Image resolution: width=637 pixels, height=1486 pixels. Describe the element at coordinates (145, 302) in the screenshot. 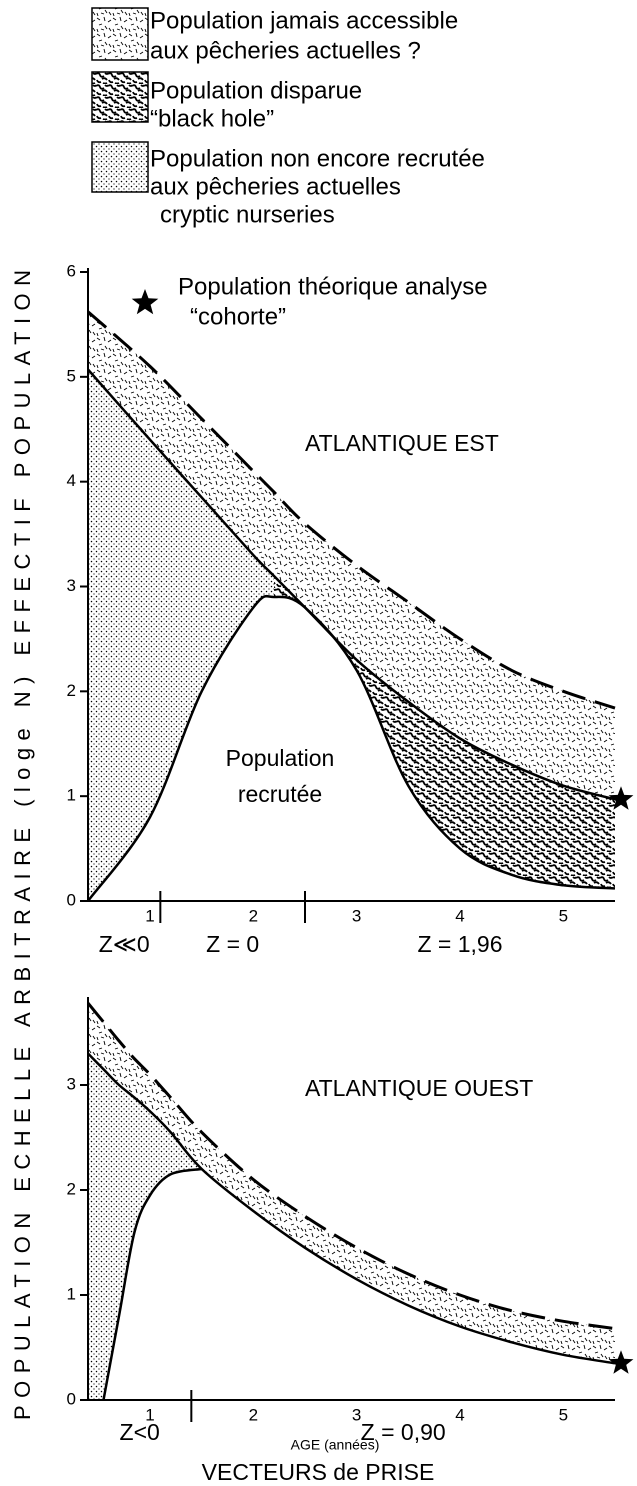

I see `legend-star` at that location.